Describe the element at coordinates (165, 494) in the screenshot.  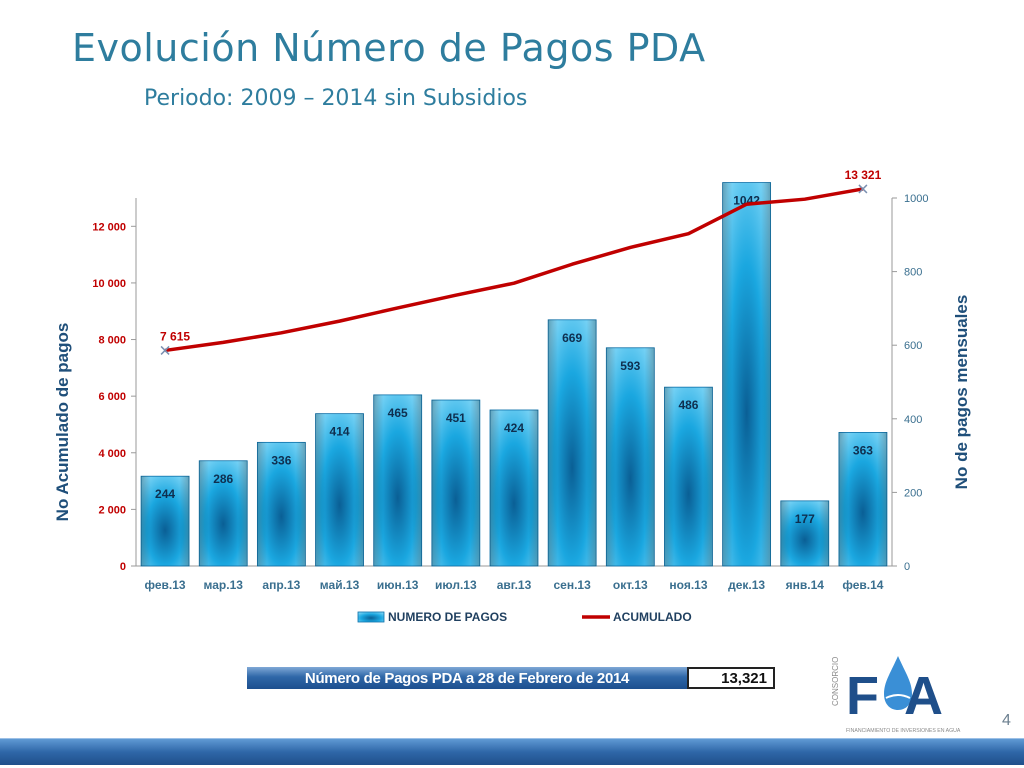
I see `bar-value-label: 244` at that location.